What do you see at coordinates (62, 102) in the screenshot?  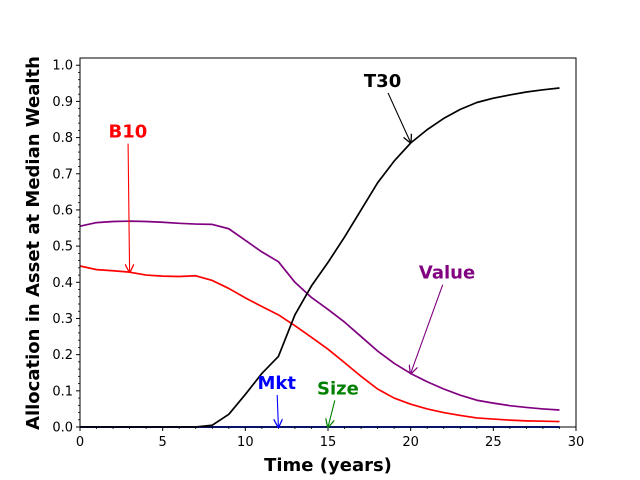 I see `y-tick-label: 0.9` at bounding box center [62, 102].